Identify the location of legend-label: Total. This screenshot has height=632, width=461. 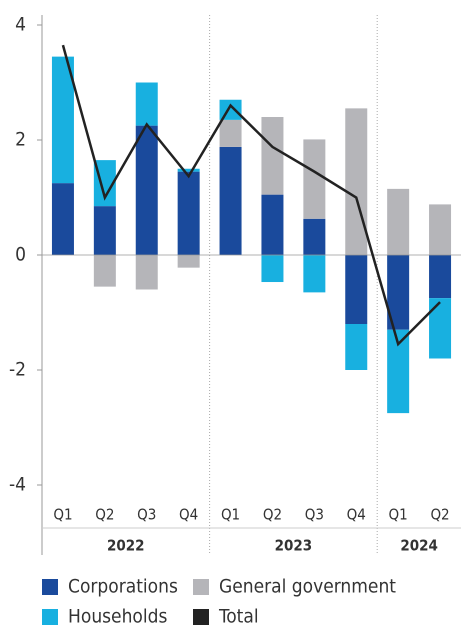
(238, 617).